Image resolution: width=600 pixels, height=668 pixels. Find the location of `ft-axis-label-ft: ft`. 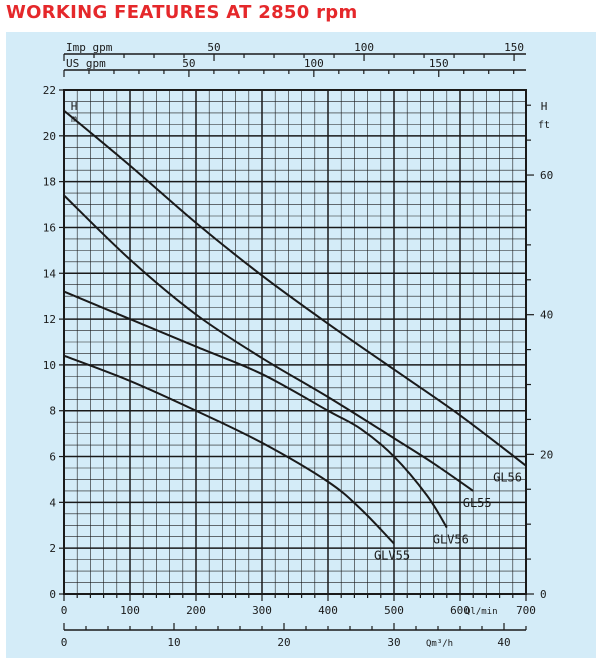

ft-axis-label-ft: ft is located at coordinates (544, 125).